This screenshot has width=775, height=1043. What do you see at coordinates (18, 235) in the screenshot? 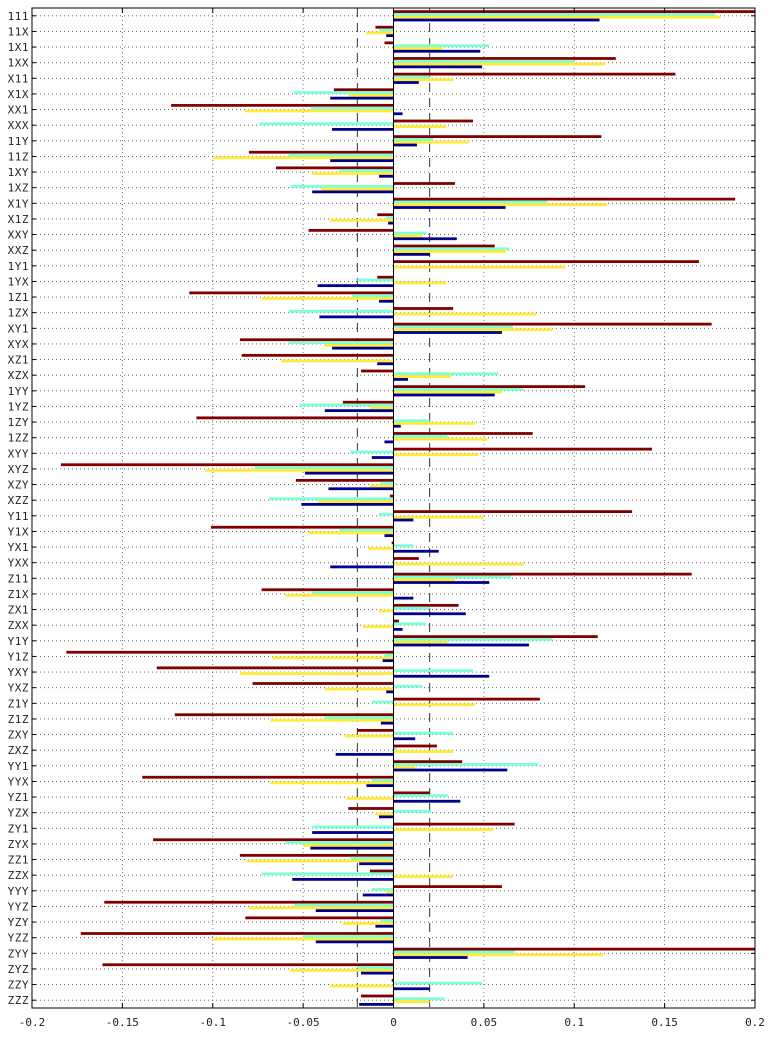
I see `y-tick-label: XXY` at bounding box center [18, 235].